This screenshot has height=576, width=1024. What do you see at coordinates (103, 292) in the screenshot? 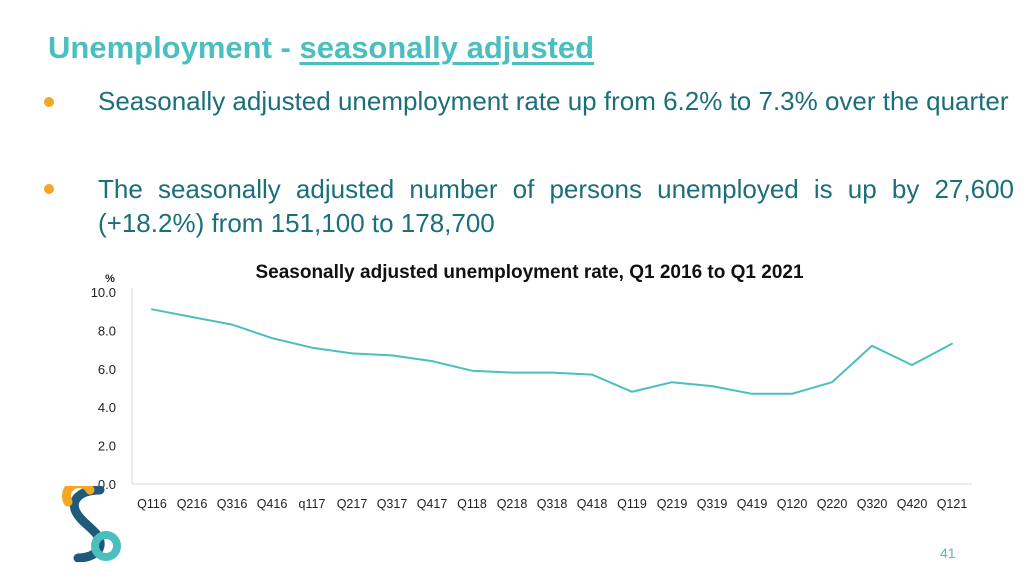
I see `y-tick-label: 10.0` at bounding box center [103, 292].